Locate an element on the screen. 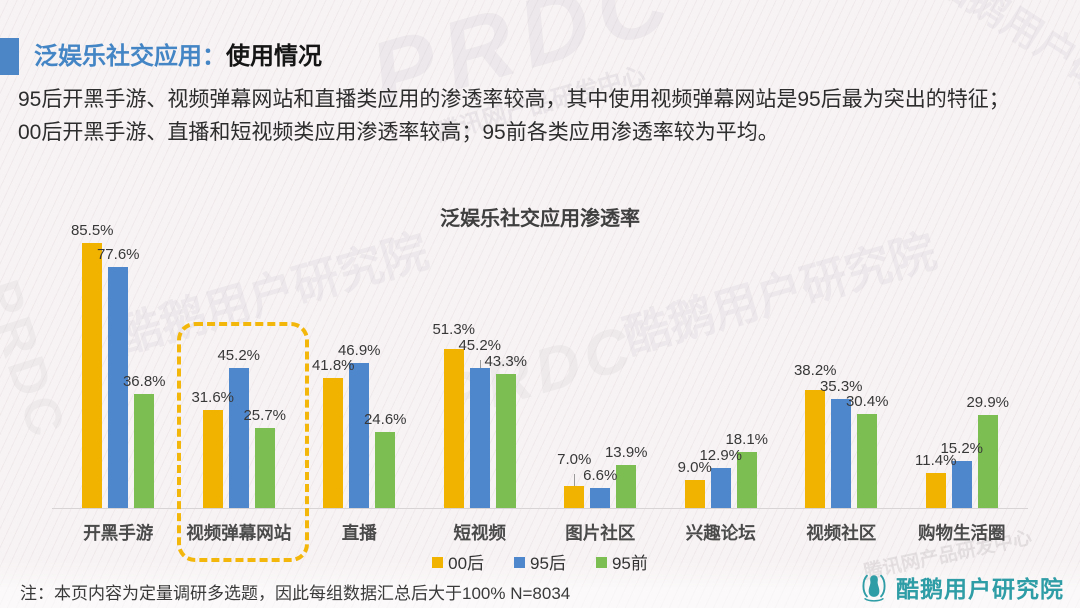 This screenshot has height=608, width=1080. bar-value-label: 41.8% is located at coordinates (333, 366).